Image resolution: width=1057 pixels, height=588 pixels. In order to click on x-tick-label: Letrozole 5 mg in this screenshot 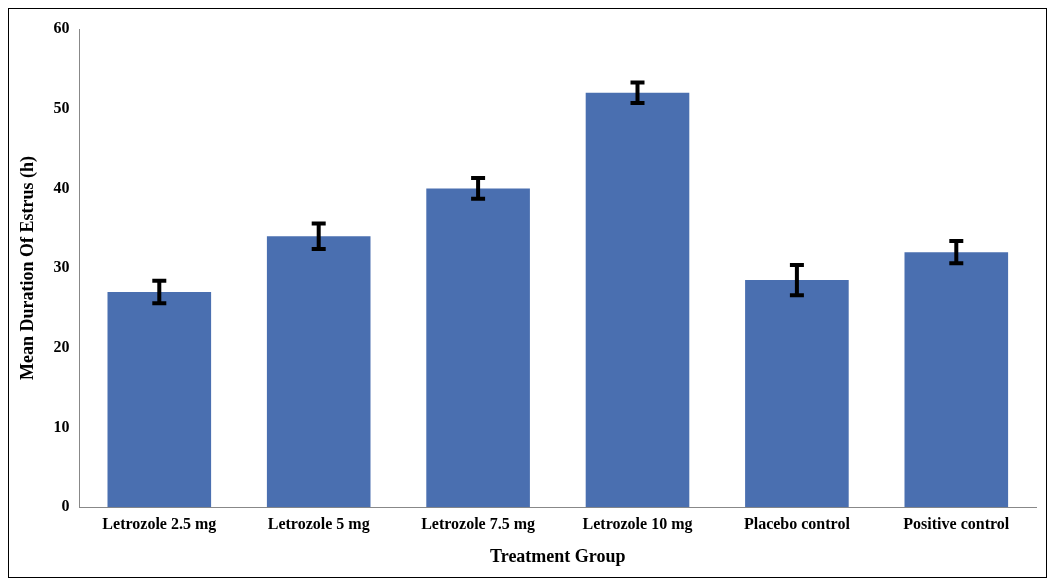, I will do `click(318, 523)`.